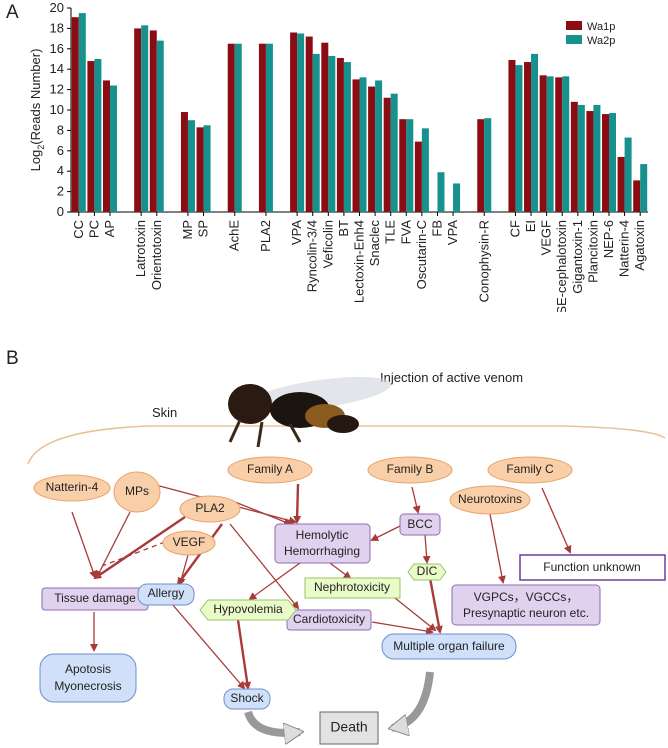 The image size is (668, 748). I want to click on y-label-part: Log, so click(35, 161).